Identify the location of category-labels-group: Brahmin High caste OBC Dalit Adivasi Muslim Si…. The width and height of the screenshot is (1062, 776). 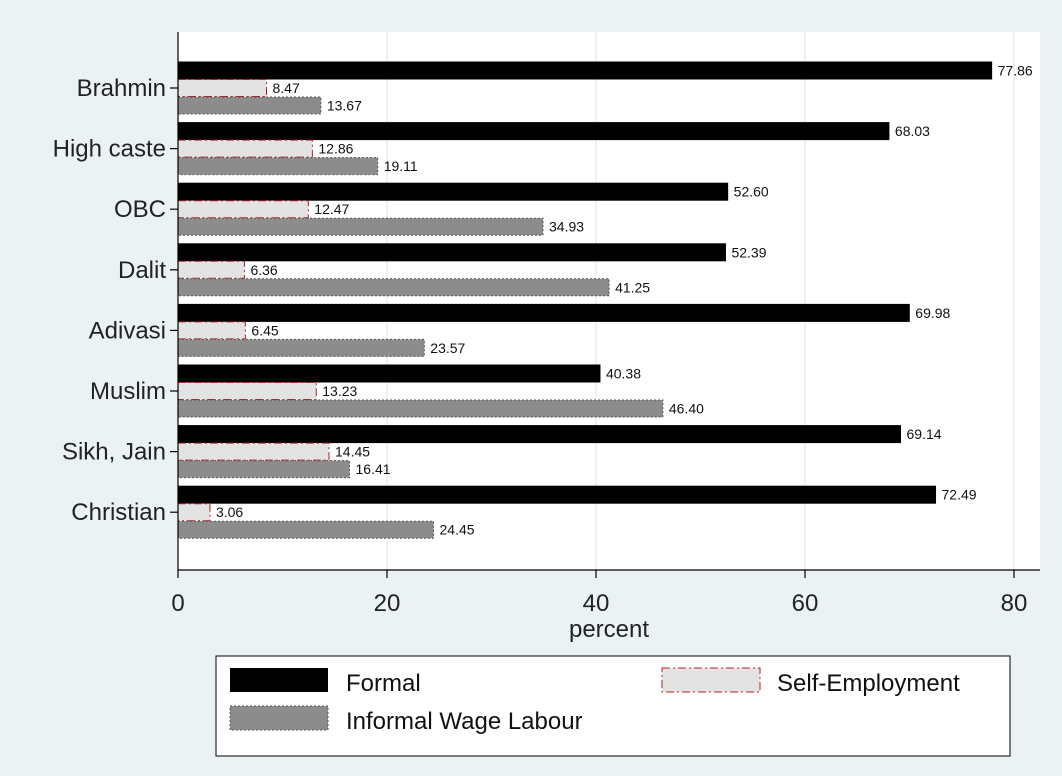
(115, 300).